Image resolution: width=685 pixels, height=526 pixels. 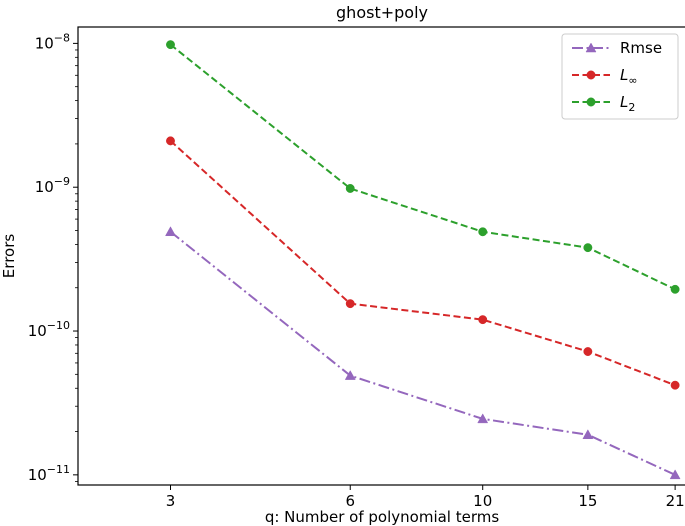 What do you see at coordinates (629, 76) in the screenshot?
I see `legend-label: L∞` at bounding box center [629, 76].